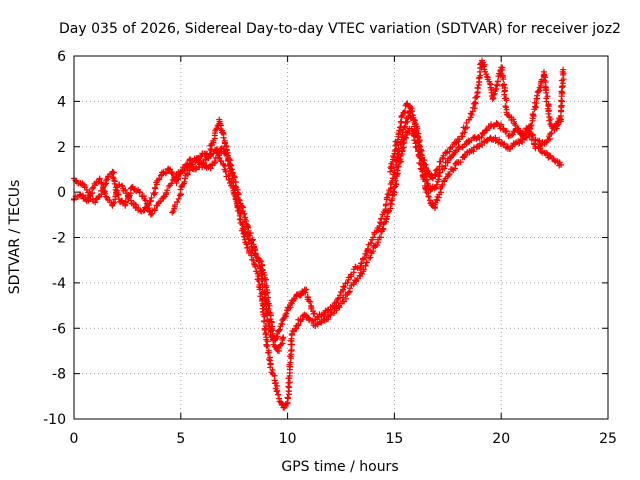 The height and width of the screenshot is (480, 640). Describe the element at coordinates (74, 439) in the screenshot. I see `x-tick-label: 0` at that location.